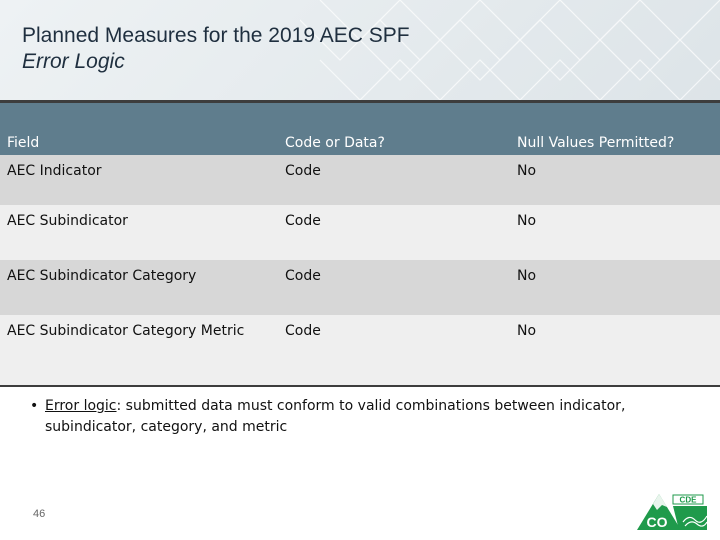 The width and height of the screenshot is (720, 540). Describe the element at coordinates (510, 50) in the screenshot. I see `header-pattern-icon` at that location.